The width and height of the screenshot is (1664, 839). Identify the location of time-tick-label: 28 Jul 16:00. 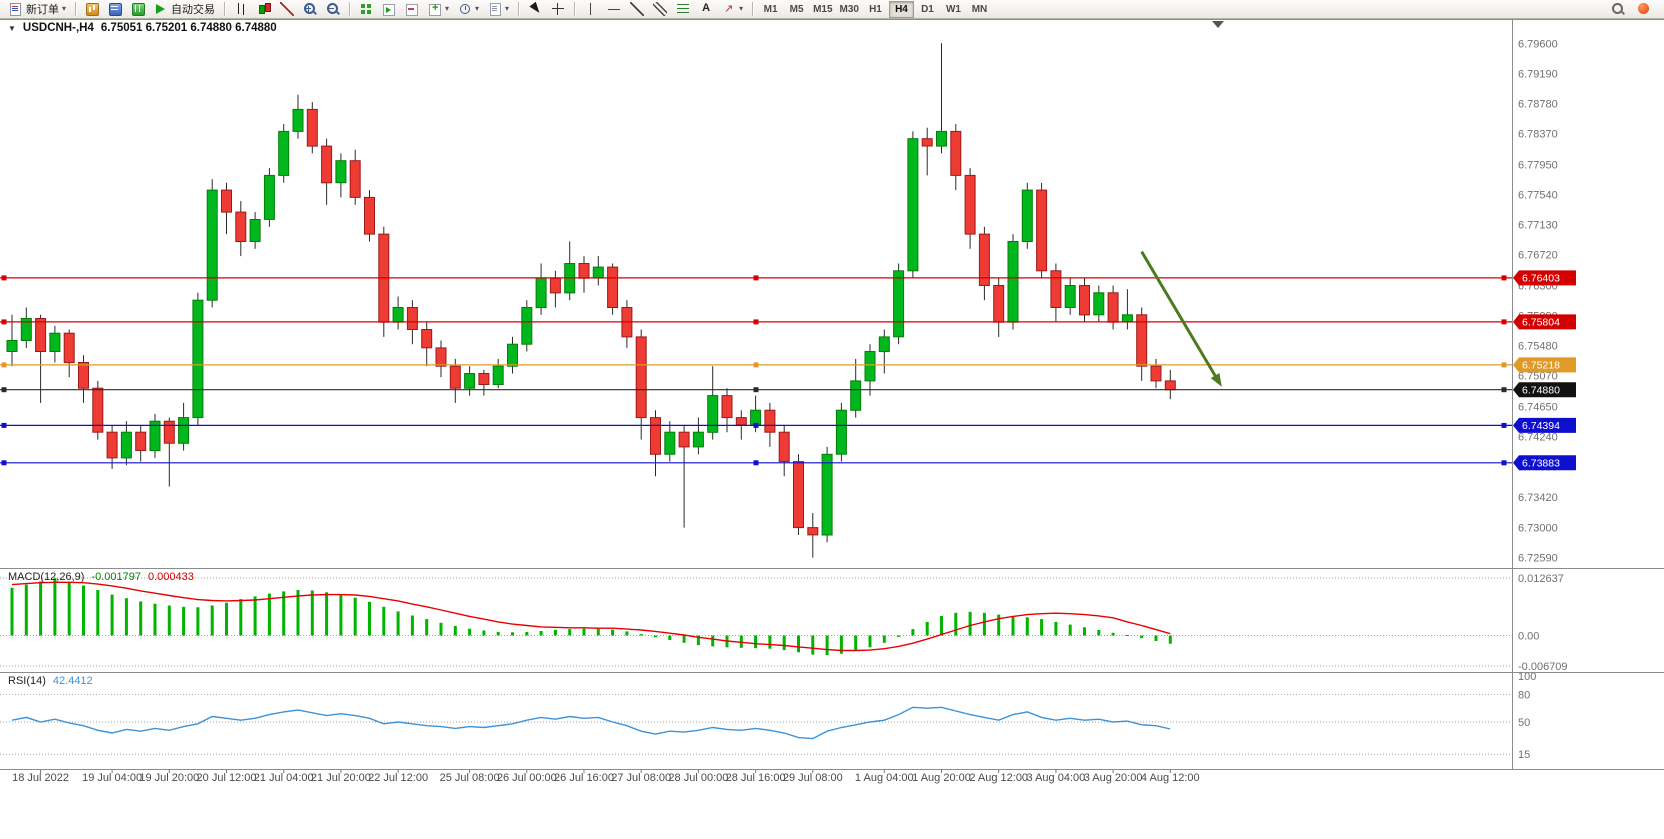
(756, 778).